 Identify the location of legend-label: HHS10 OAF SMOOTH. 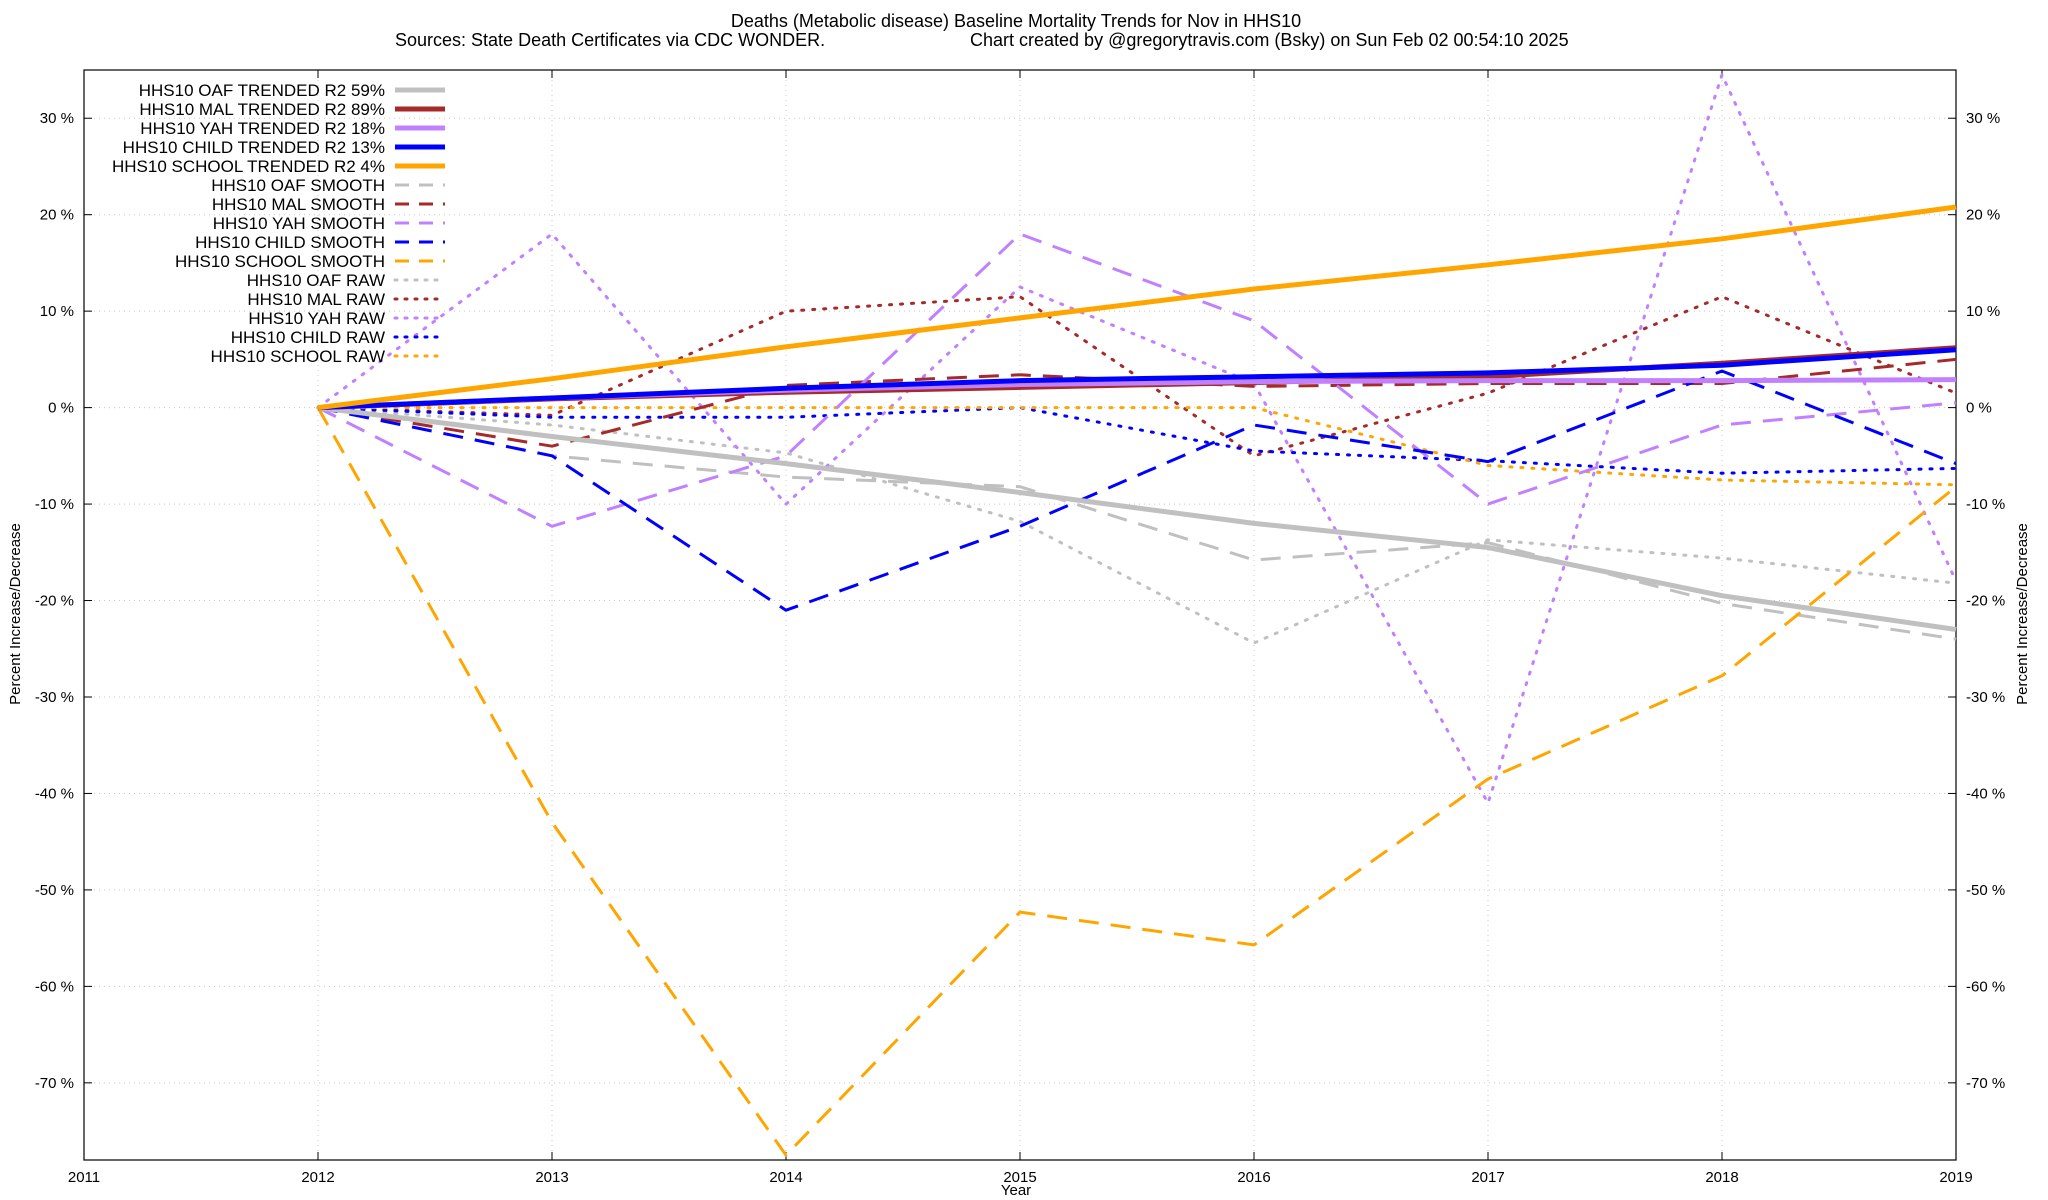
(298, 185).